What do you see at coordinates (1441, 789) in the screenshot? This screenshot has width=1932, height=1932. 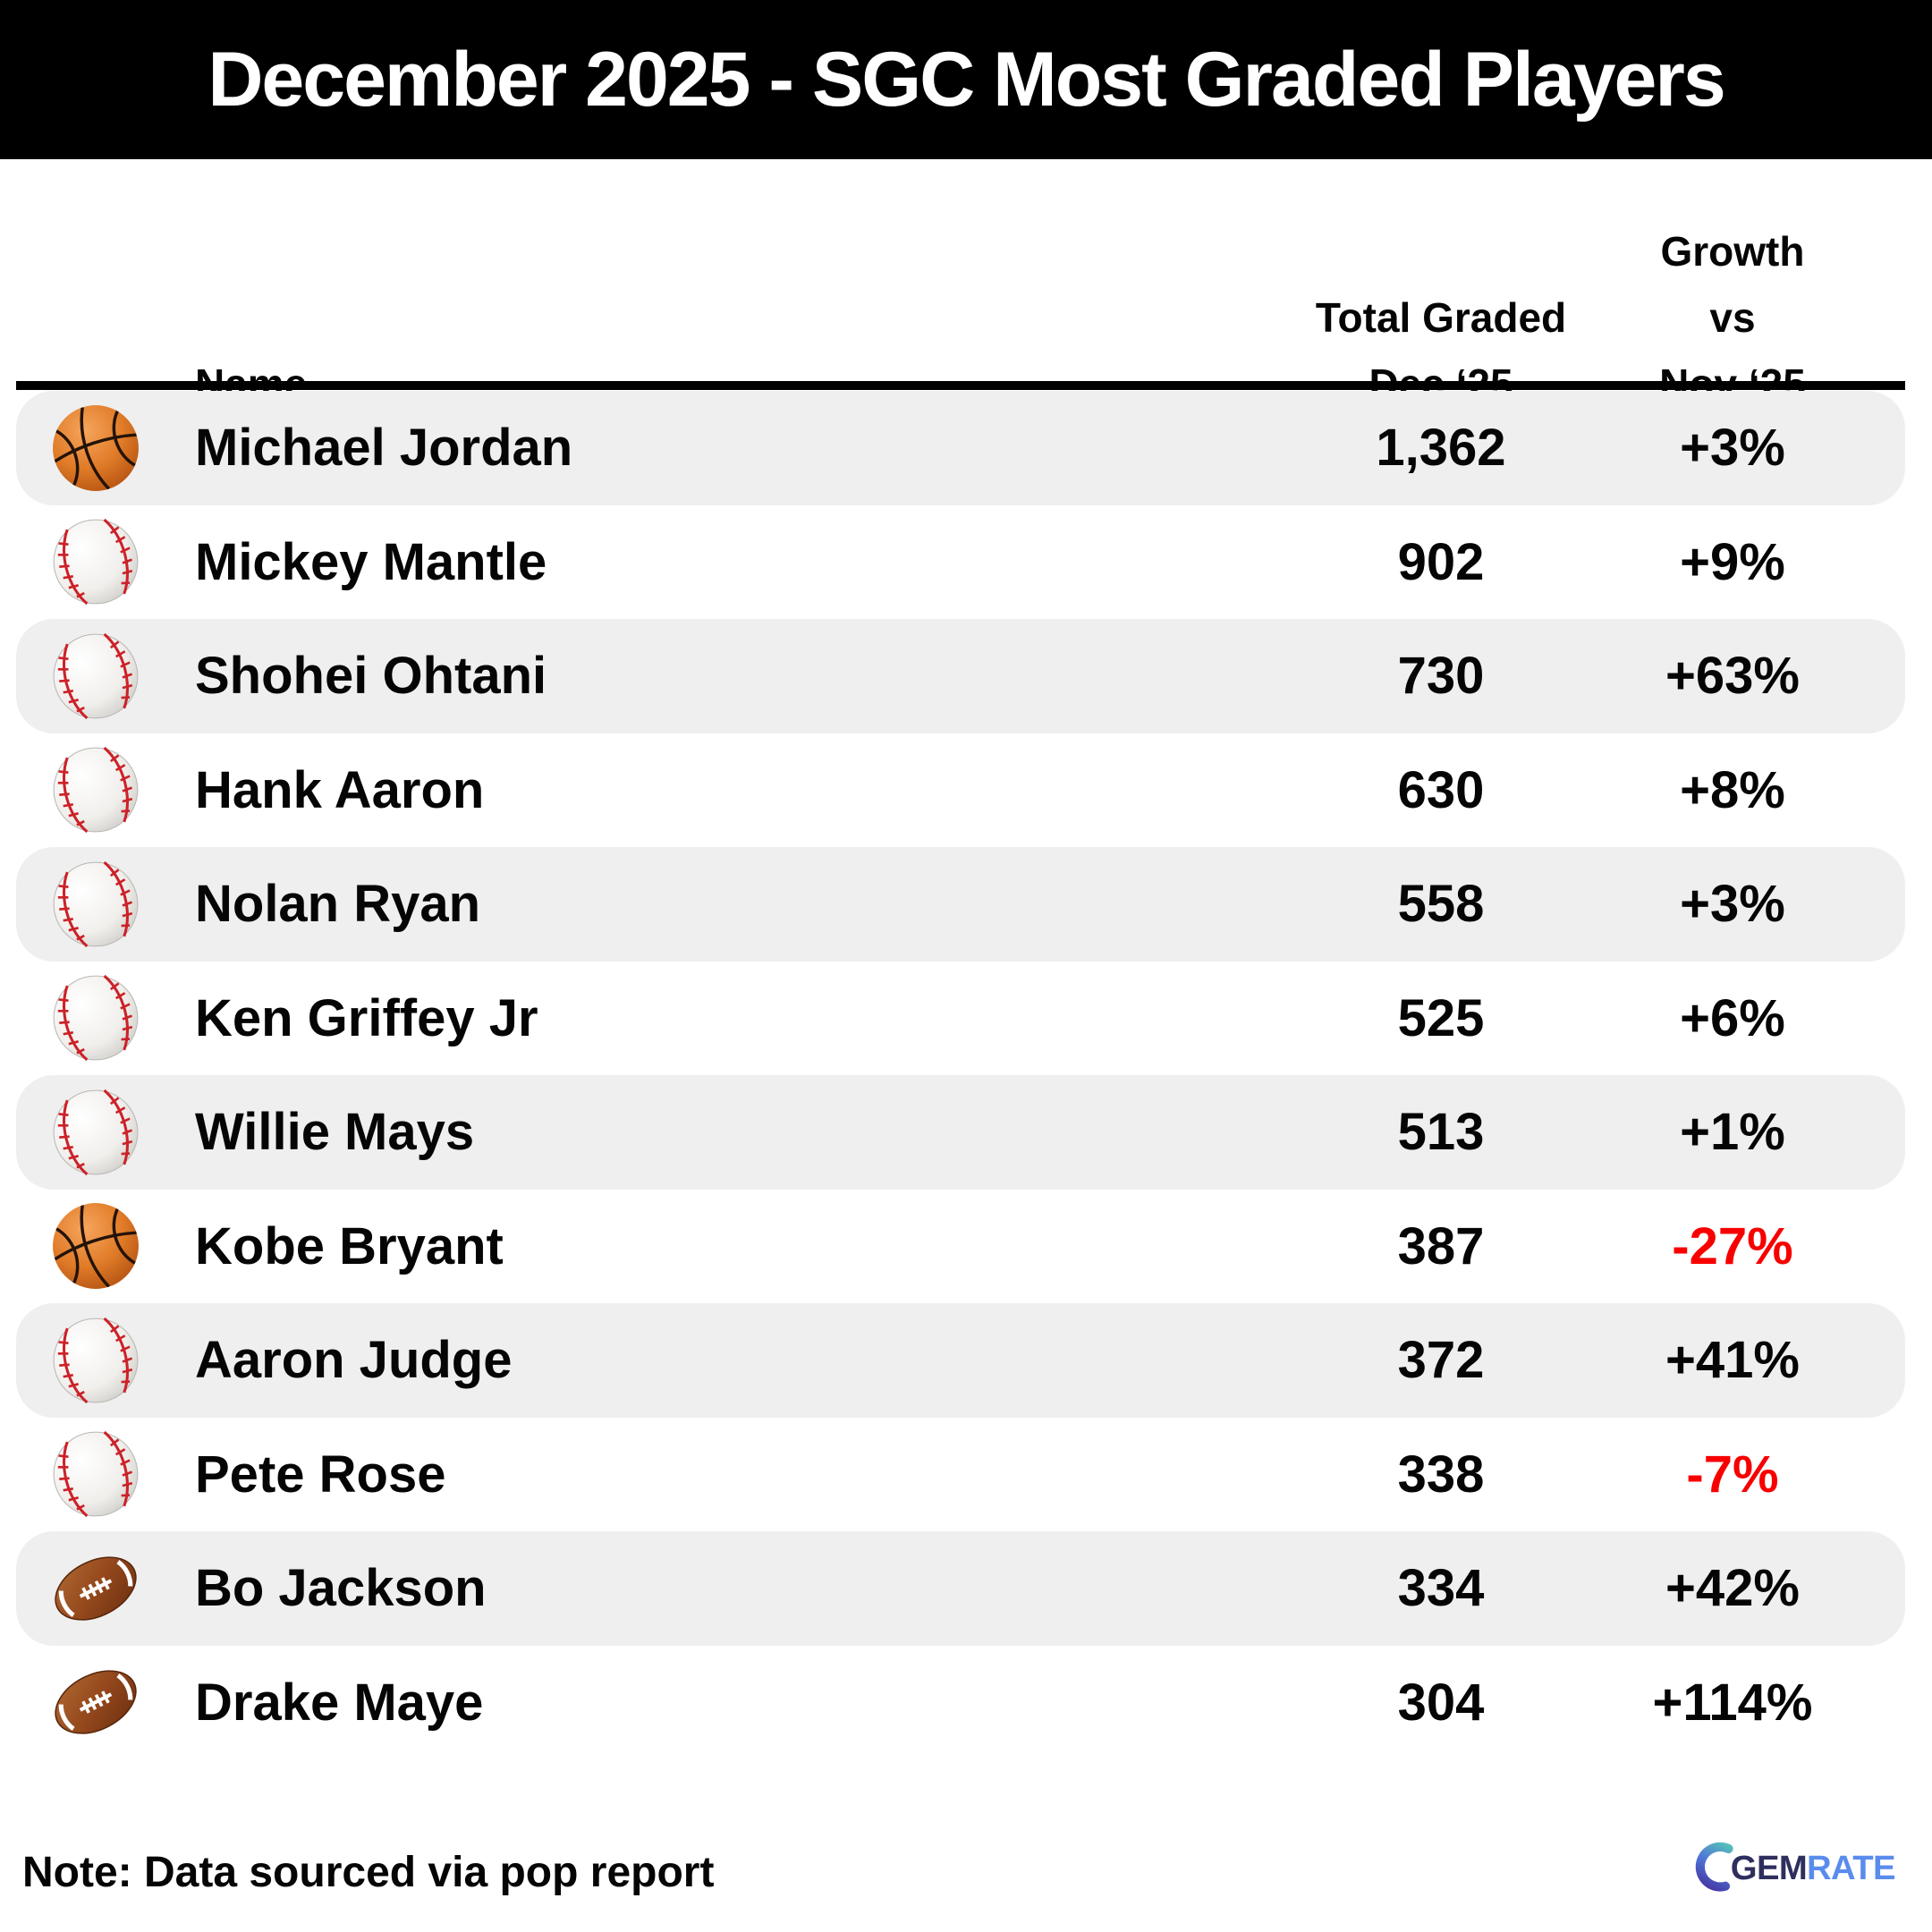 I see `total-graded-value: 630` at bounding box center [1441, 789].